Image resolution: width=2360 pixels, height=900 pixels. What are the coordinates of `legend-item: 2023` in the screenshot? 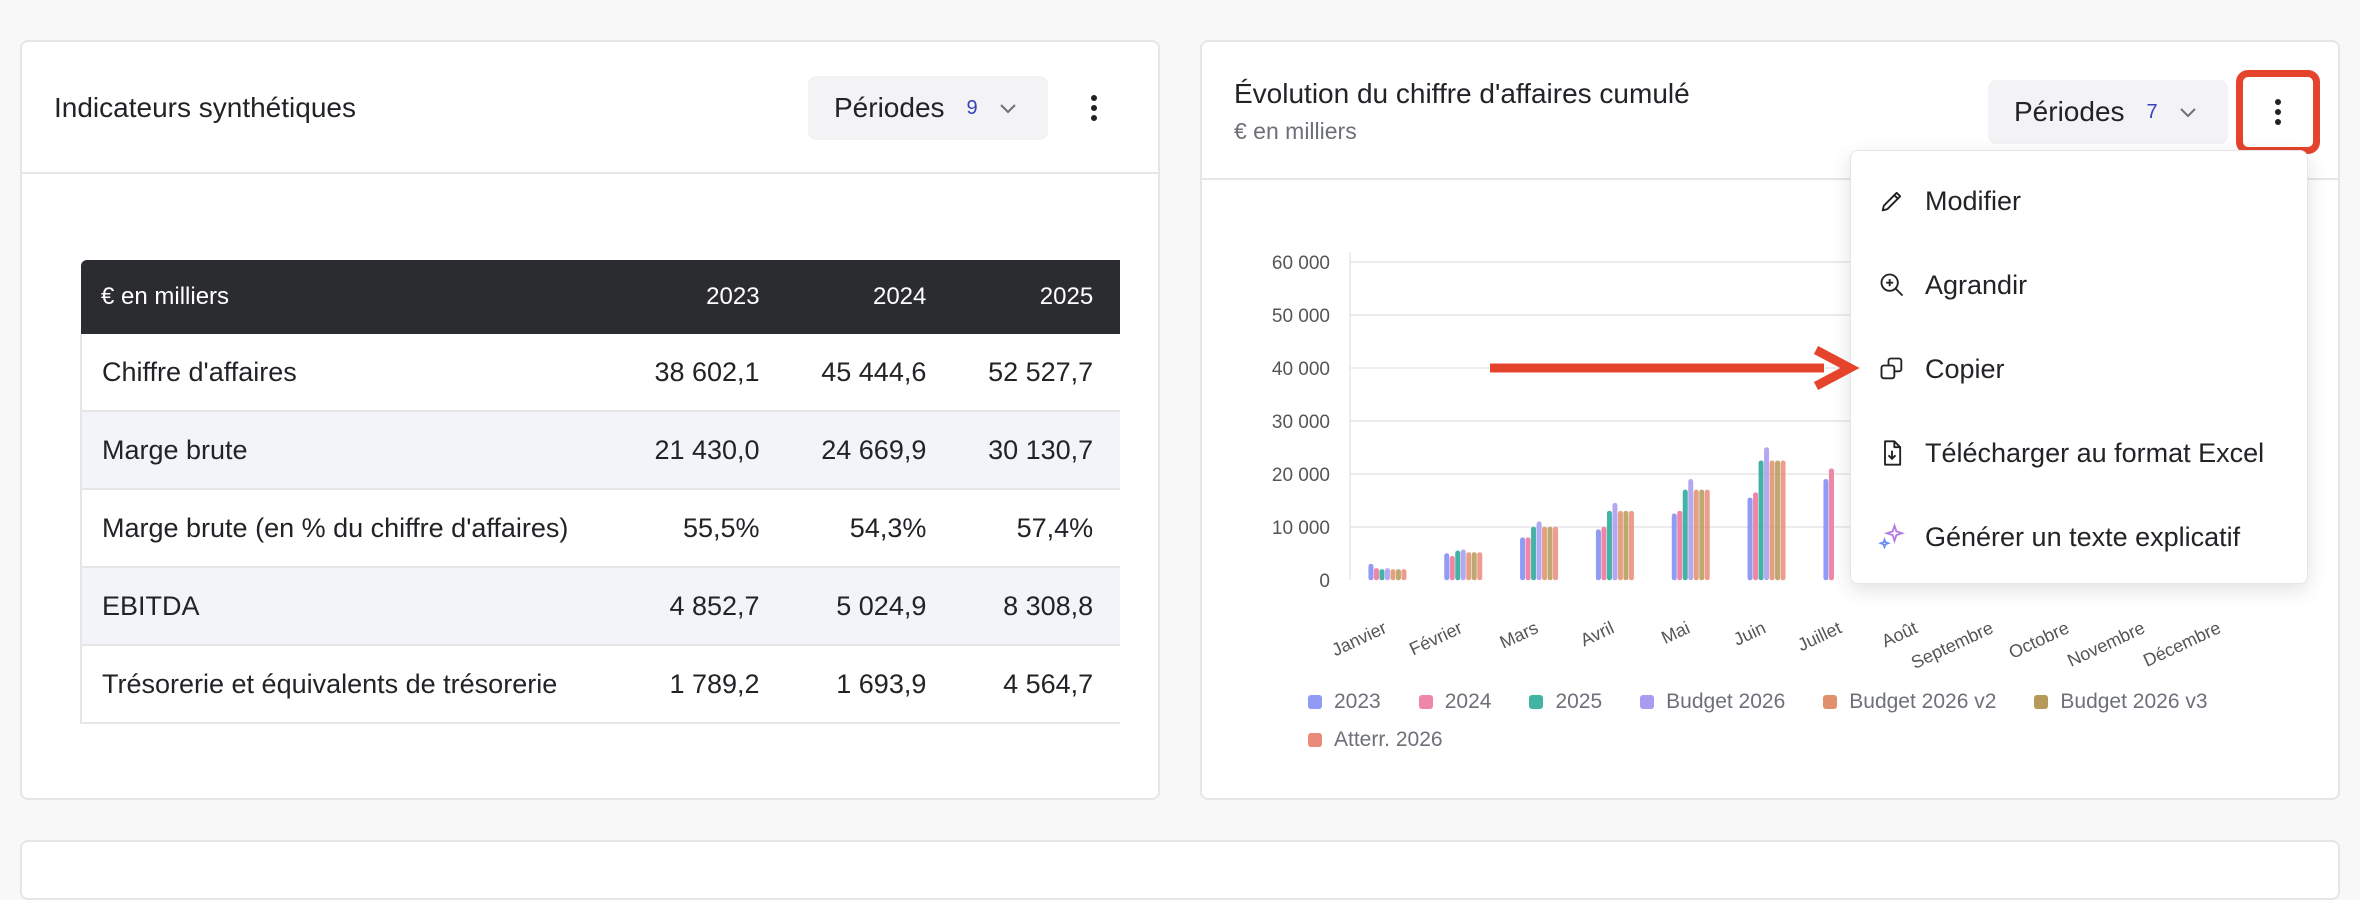 It's located at (1344, 702).